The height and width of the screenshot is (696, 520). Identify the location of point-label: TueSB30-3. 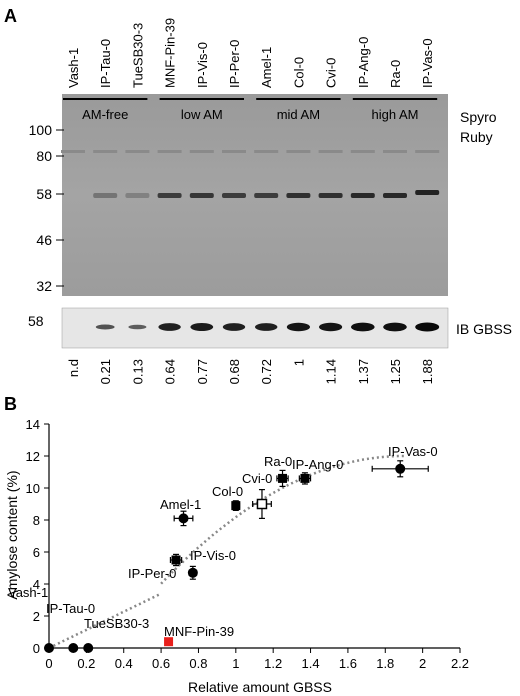
(116, 623).